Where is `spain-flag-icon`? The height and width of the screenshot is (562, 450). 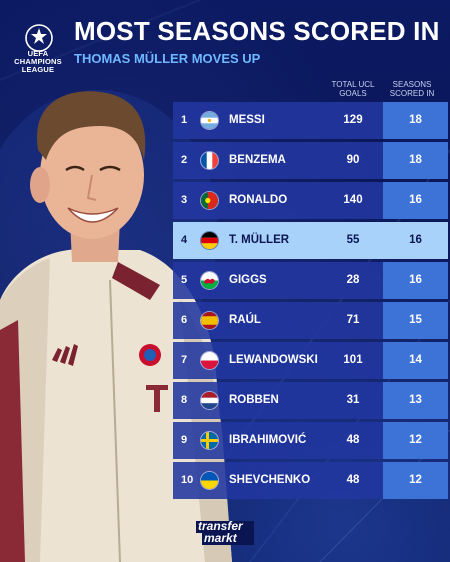 spain-flag-icon is located at coordinates (209, 320).